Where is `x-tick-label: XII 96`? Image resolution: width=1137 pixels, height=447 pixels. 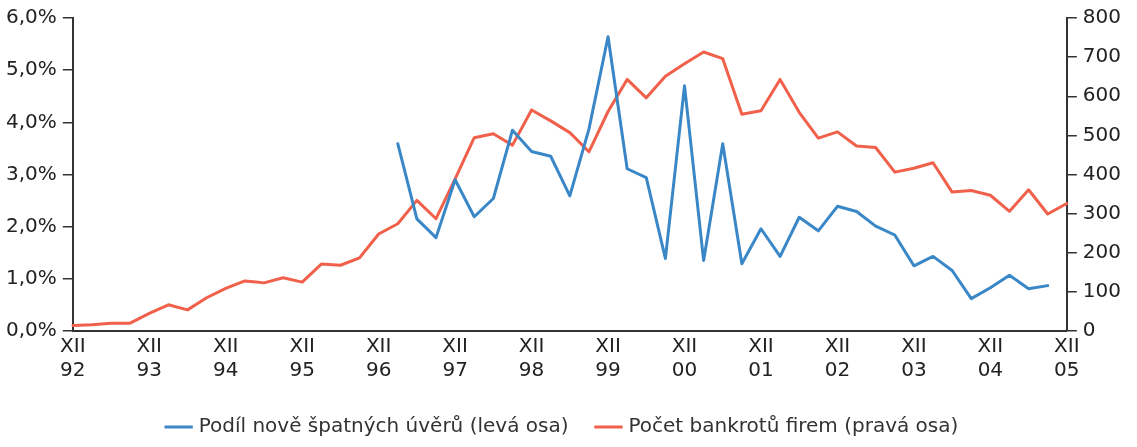
x-tick-label: XII 96 is located at coordinates (378, 357).